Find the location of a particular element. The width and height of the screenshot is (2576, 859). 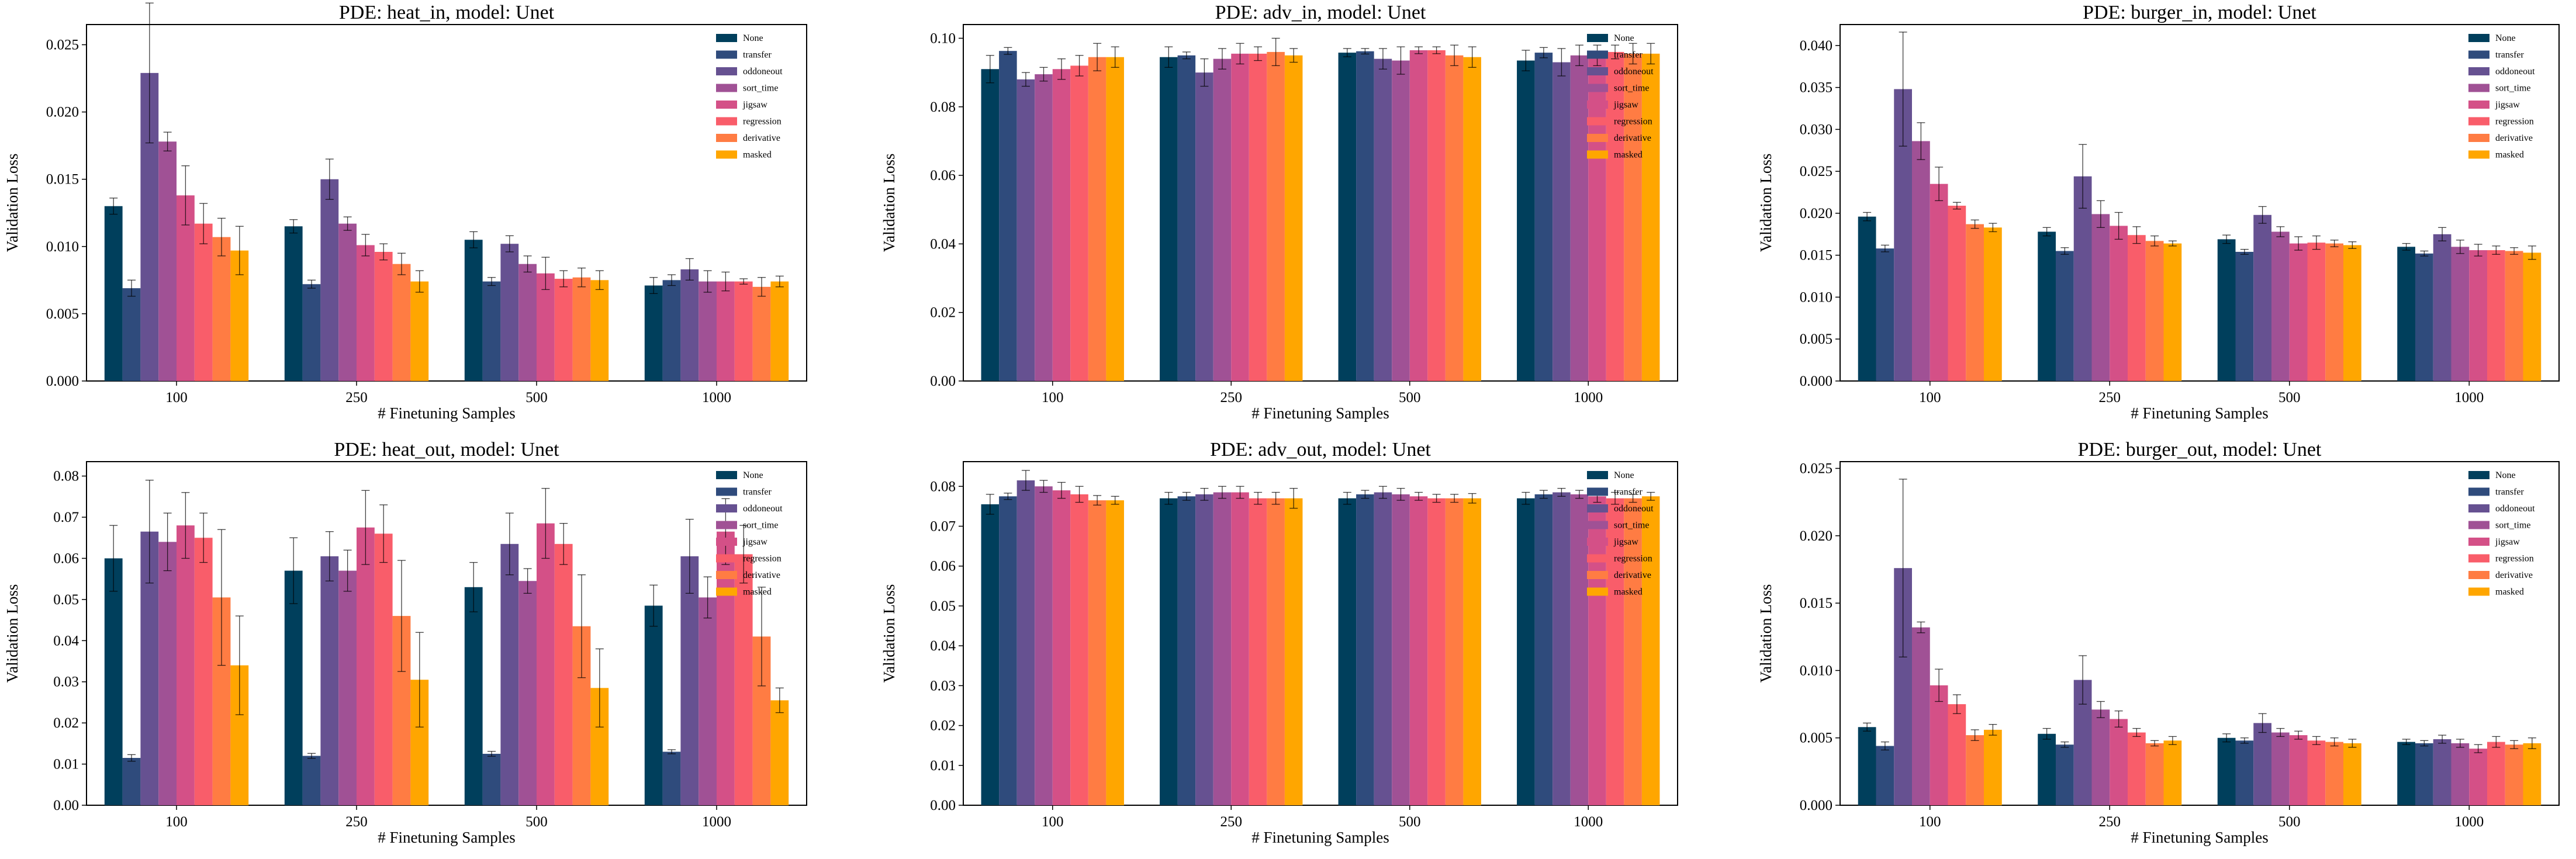

y-tick-label: 0.02 is located at coordinates (943, 313).